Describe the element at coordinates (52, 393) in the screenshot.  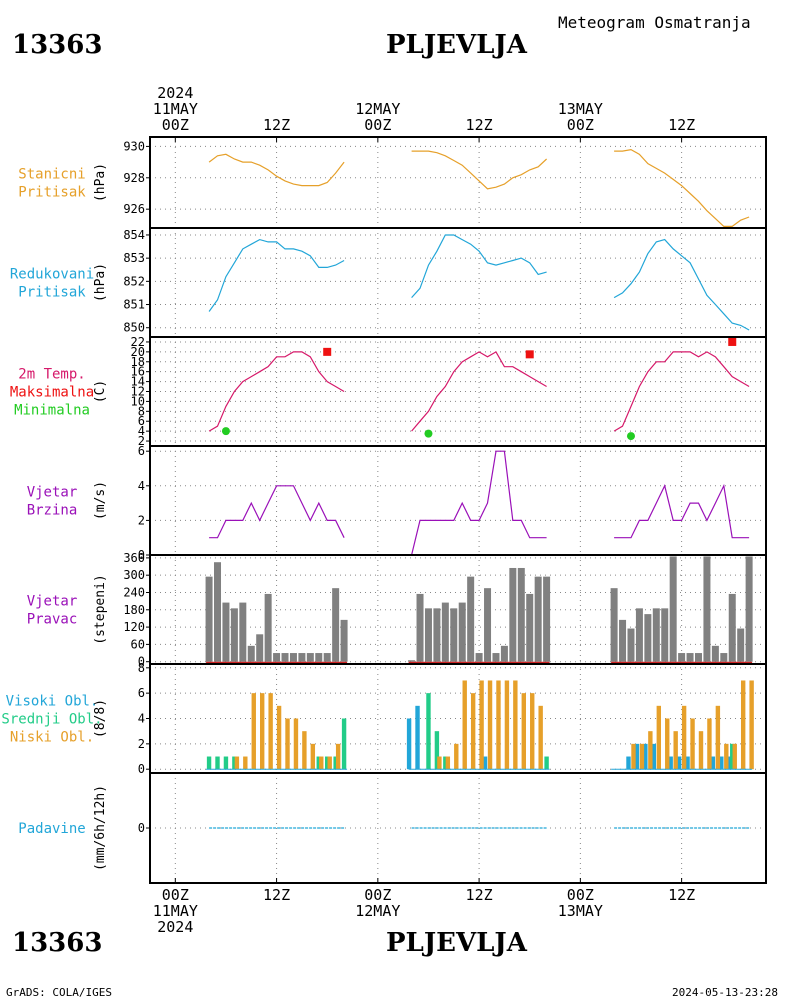
I see `panel-side-label: Maksimalna` at that location.